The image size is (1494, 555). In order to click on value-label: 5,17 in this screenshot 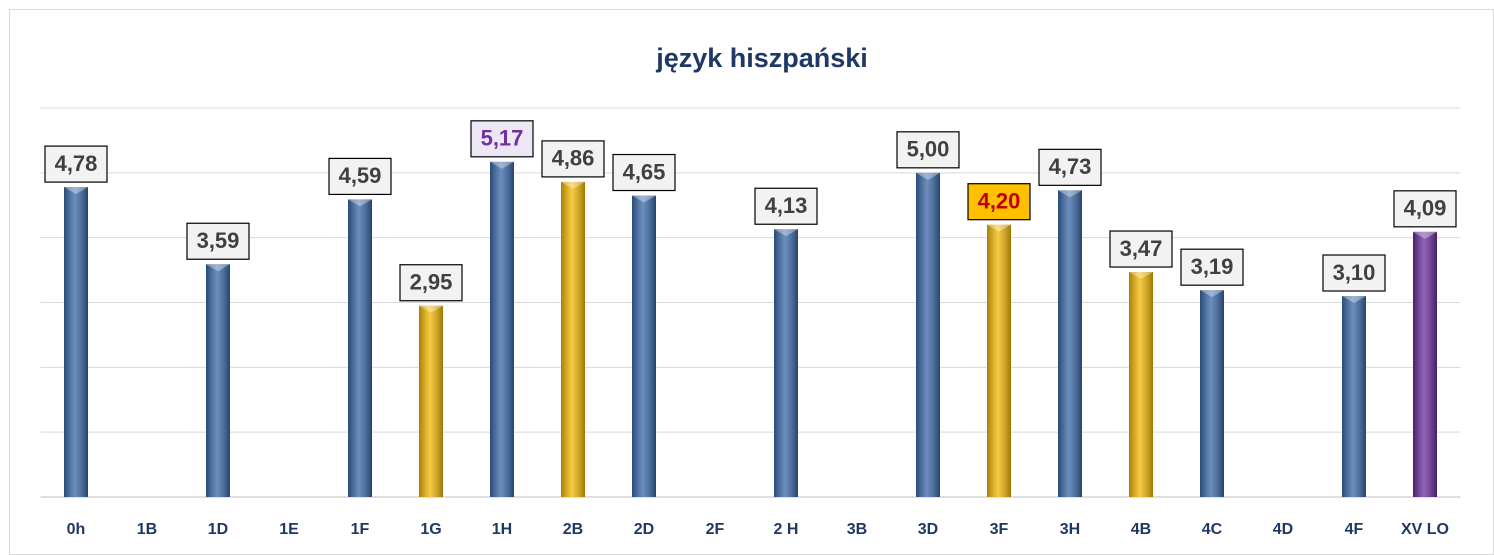, I will do `click(502, 138)`.